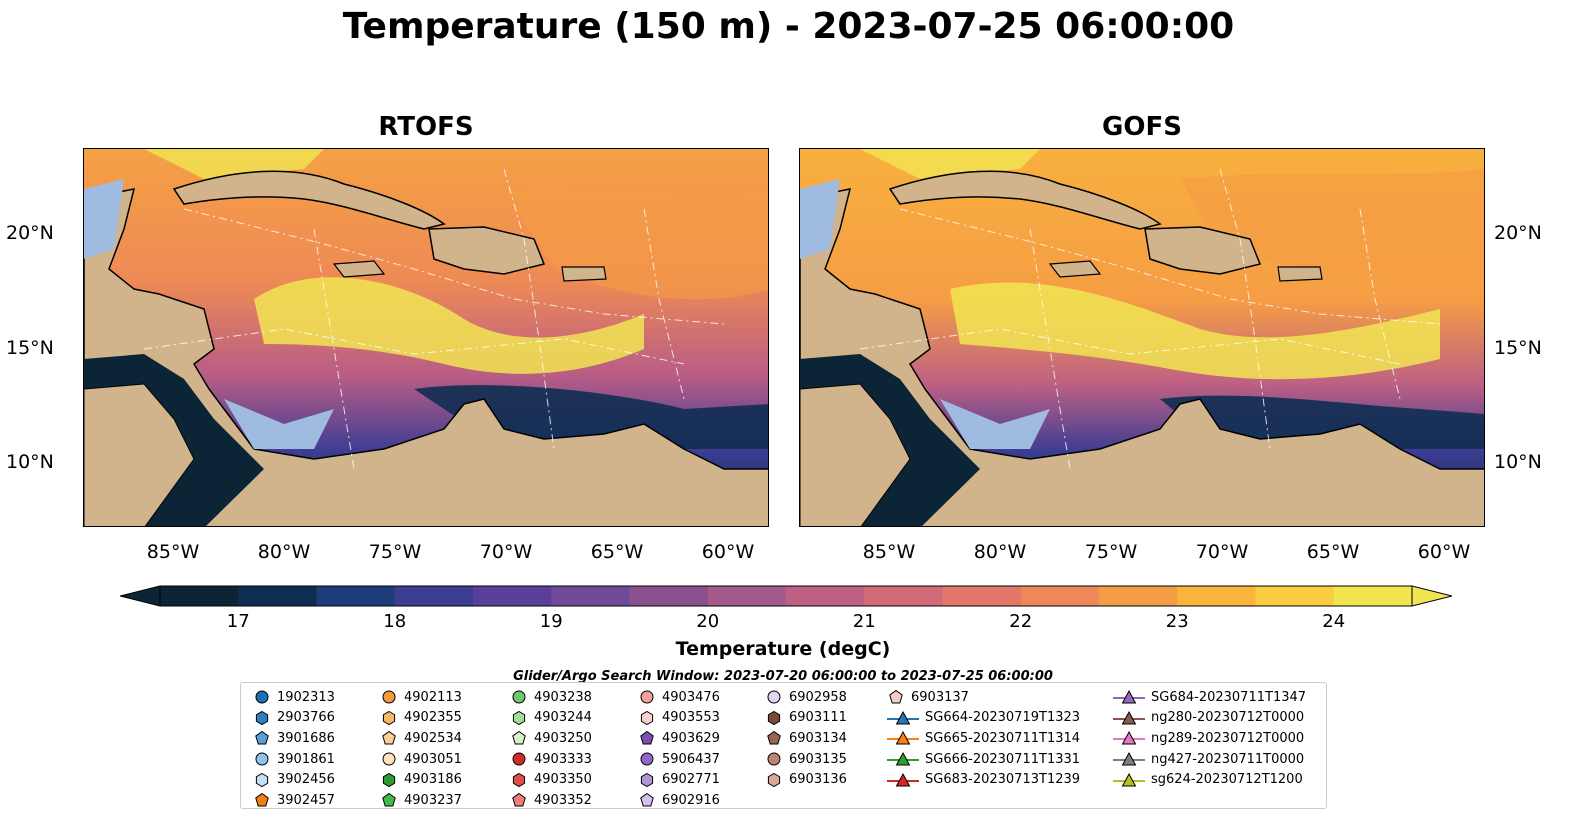  I want to click on legend-item-label: 6903136, so click(818, 780).